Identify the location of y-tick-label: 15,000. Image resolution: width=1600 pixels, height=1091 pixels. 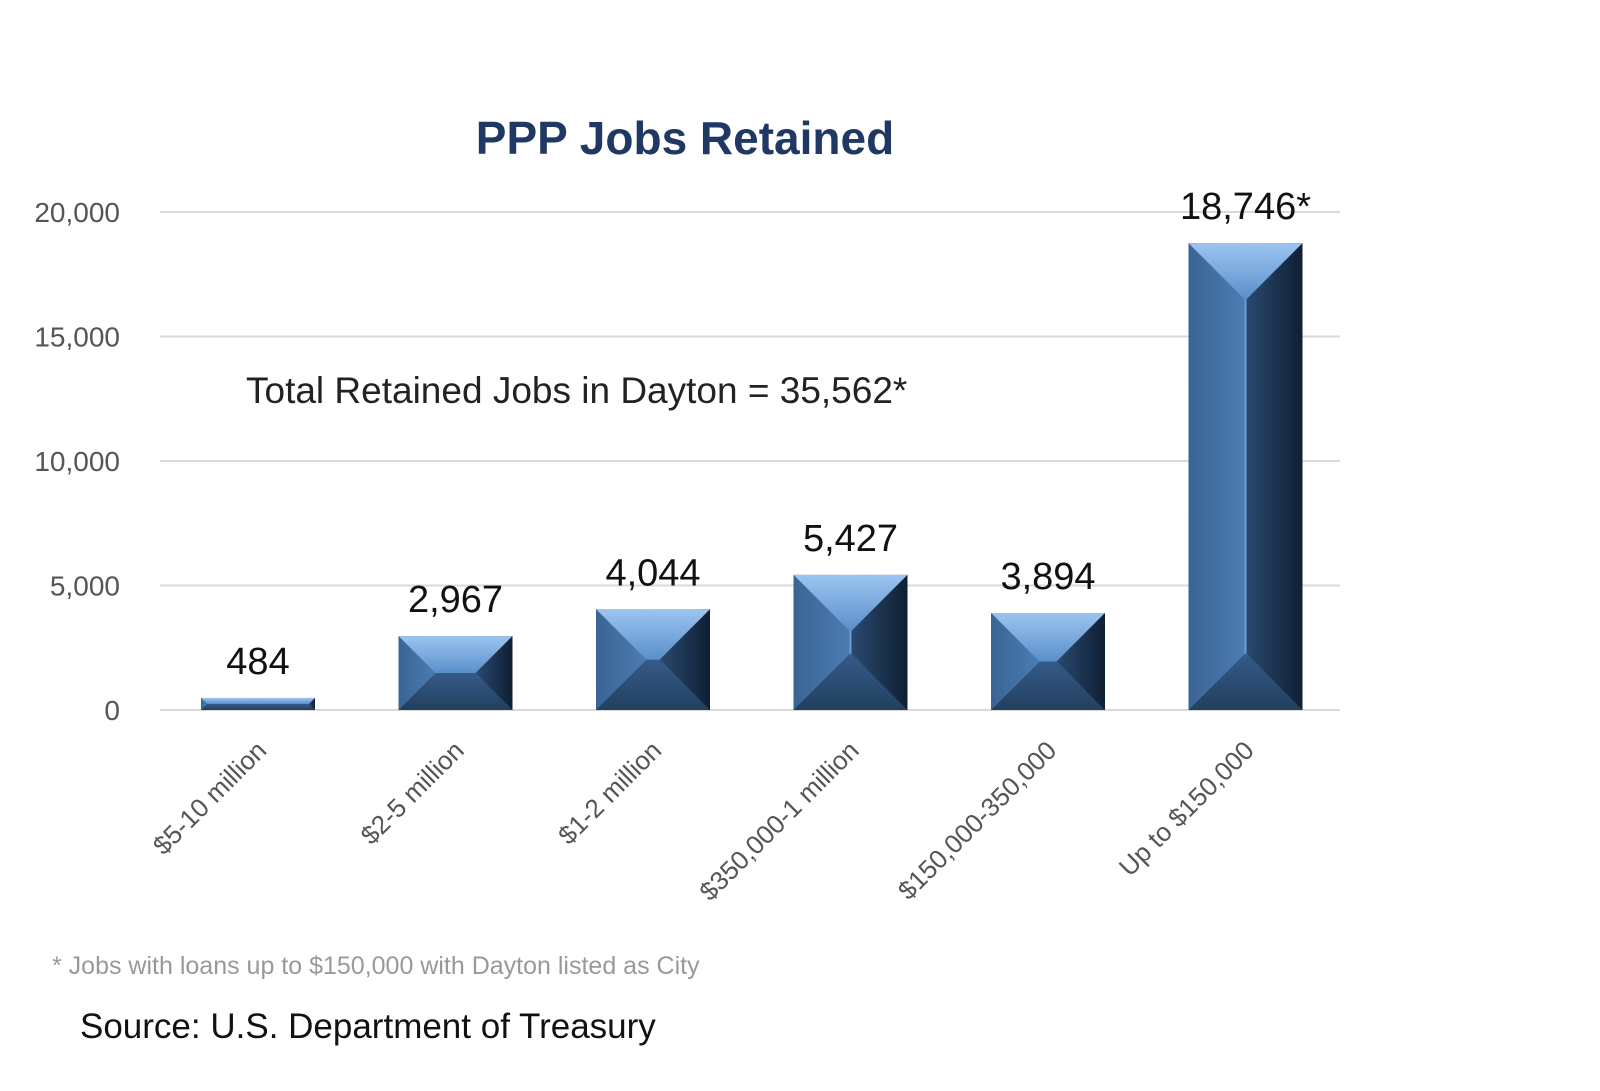
(77, 337).